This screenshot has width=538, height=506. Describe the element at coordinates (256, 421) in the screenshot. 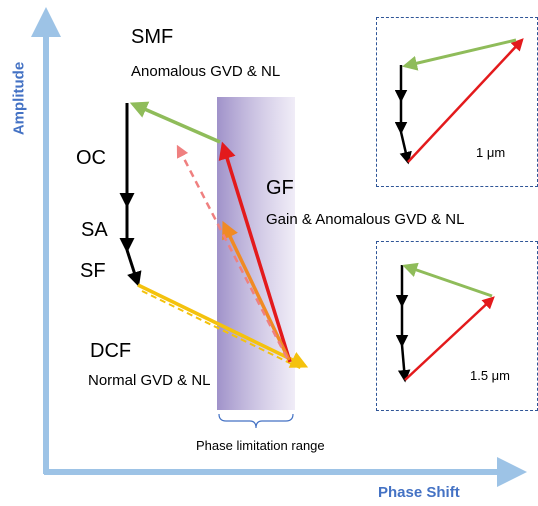

I see `phase-range-bracket` at that location.